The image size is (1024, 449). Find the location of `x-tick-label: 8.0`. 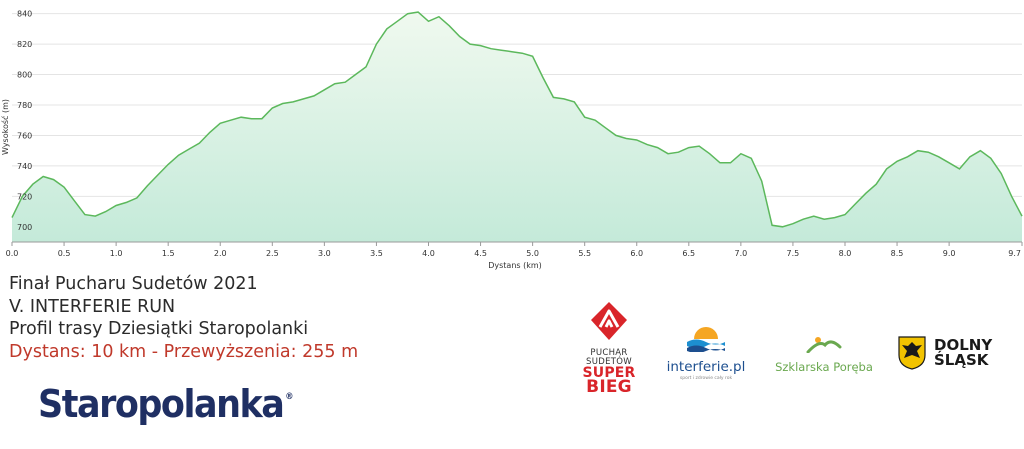

x-tick-label: 8.0 is located at coordinates (845, 253).